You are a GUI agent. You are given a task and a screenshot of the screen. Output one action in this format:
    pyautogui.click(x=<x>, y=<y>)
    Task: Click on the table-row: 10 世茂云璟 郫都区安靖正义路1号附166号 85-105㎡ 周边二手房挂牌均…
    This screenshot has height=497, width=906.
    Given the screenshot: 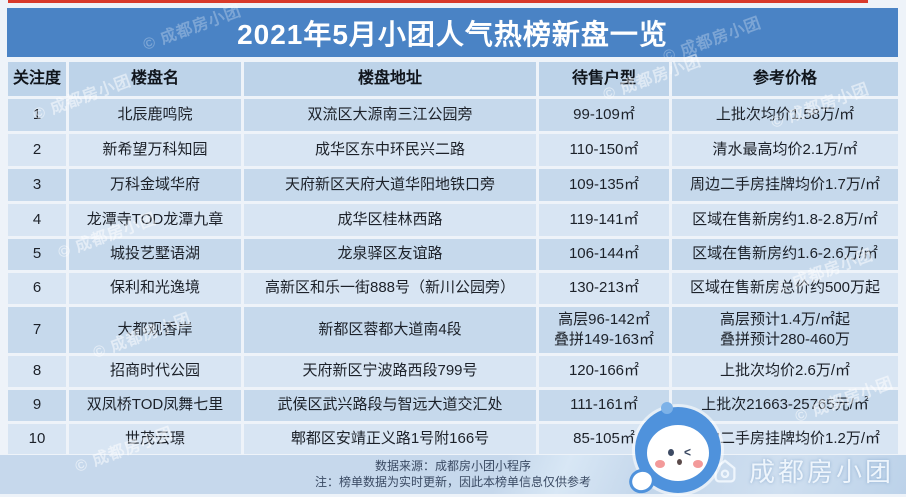 What is the action you would take?
    pyautogui.click(x=453, y=439)
    